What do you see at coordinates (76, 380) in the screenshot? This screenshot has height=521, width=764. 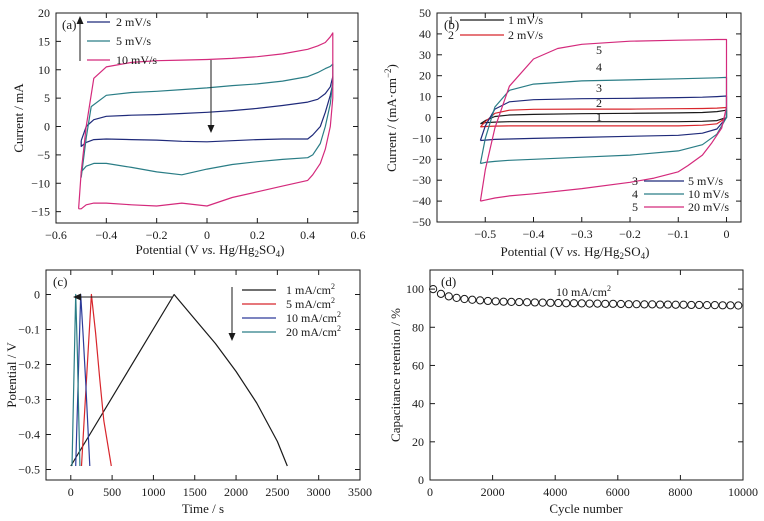 I see `panel-c-series-20-ma-cm2` at bounding box center [76, 380].